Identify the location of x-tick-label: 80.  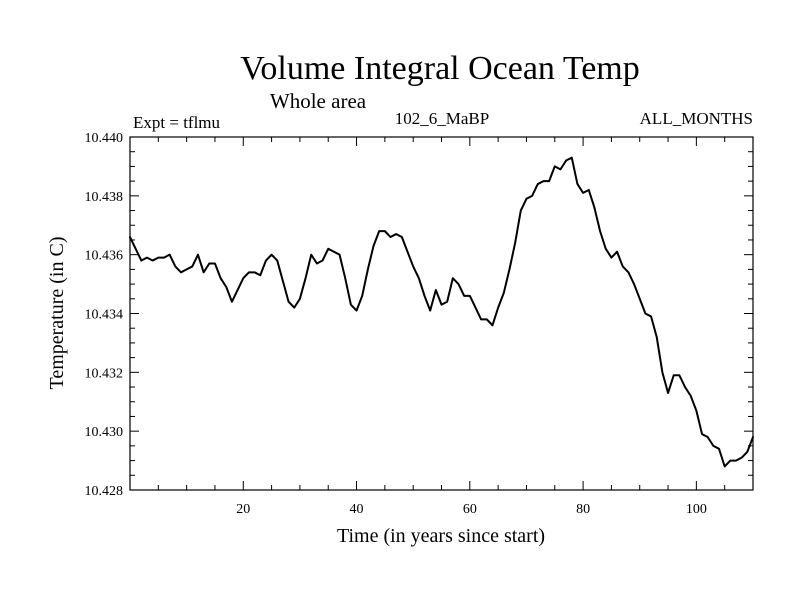
(583, 509).